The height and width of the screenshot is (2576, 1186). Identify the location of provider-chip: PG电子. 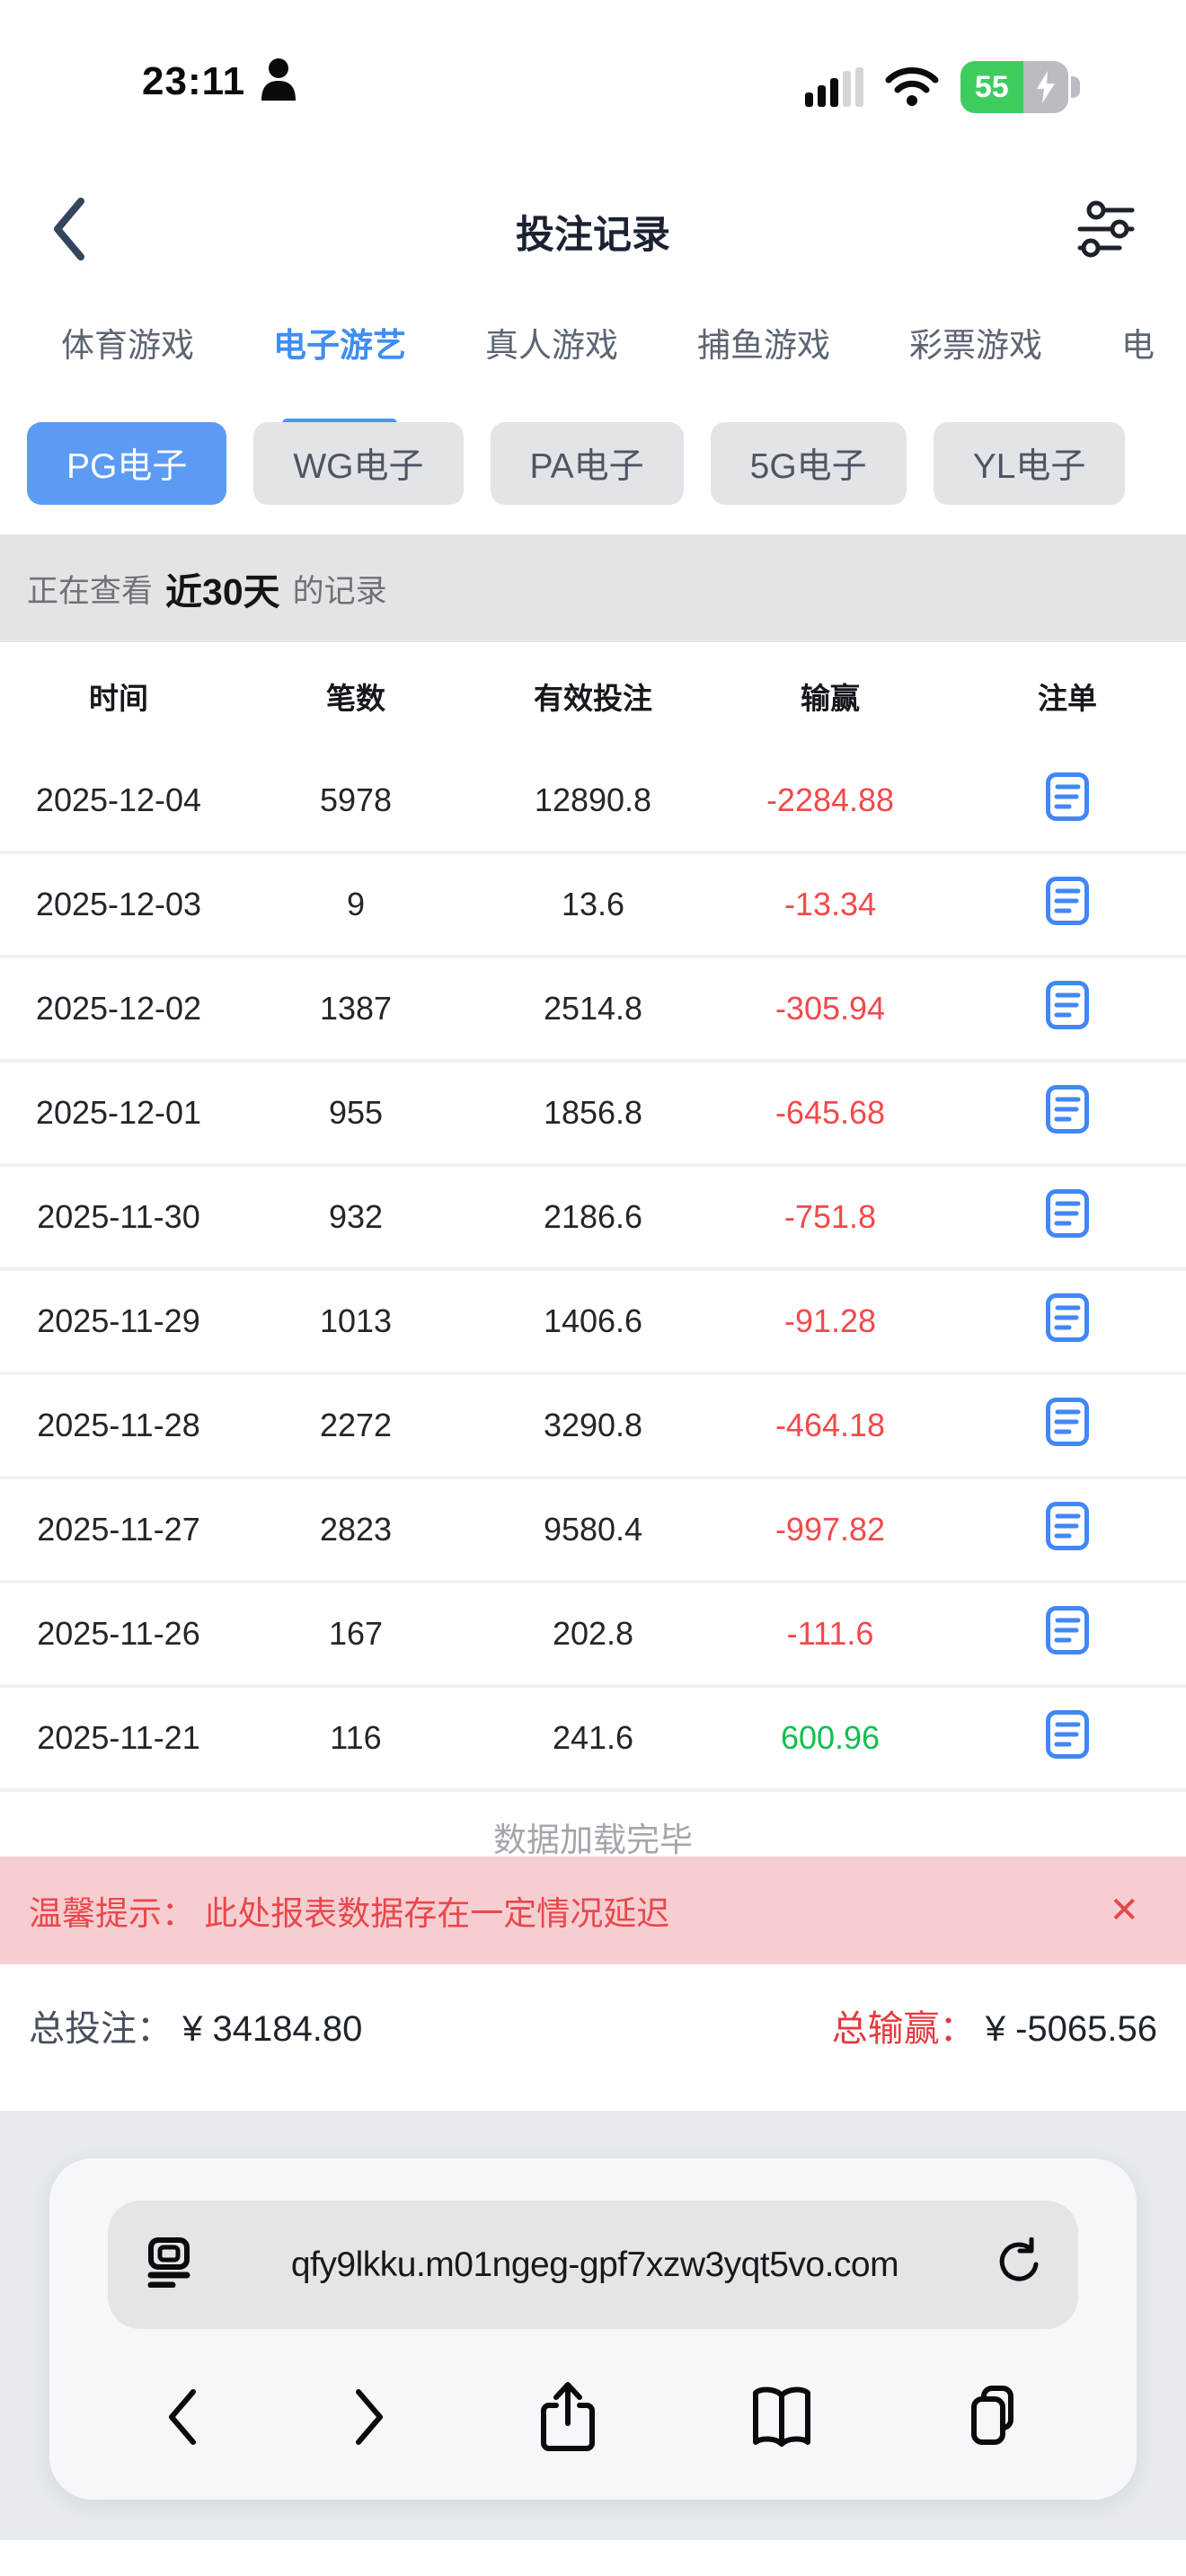
(127, 463).